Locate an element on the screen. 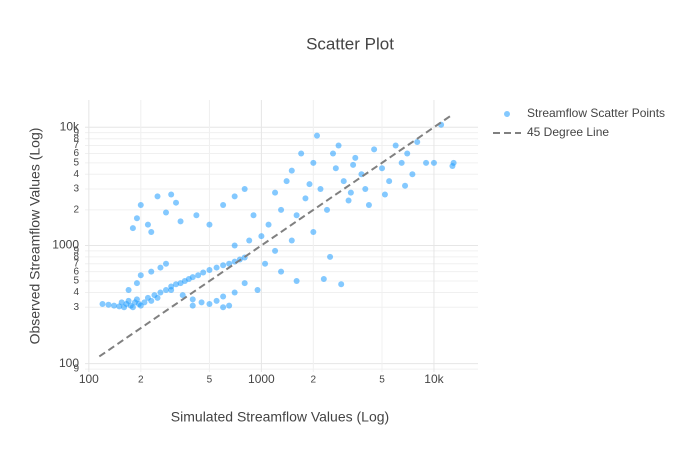  x-tick-label: 100 is located at coordinates (89, 379).